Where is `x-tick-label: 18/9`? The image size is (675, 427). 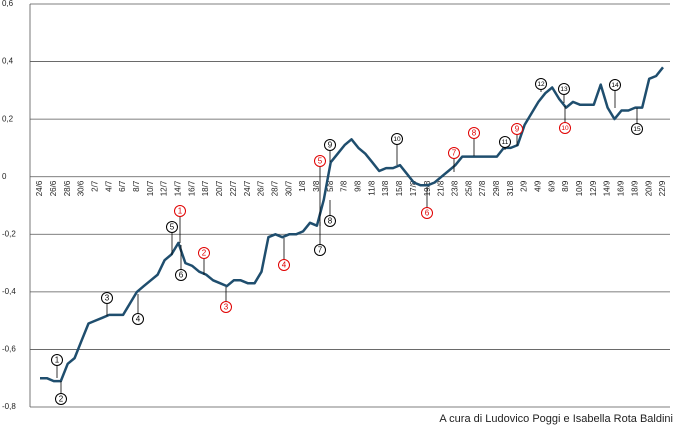 x-tick-label: 18/9 is located at coordinates (634, 188).